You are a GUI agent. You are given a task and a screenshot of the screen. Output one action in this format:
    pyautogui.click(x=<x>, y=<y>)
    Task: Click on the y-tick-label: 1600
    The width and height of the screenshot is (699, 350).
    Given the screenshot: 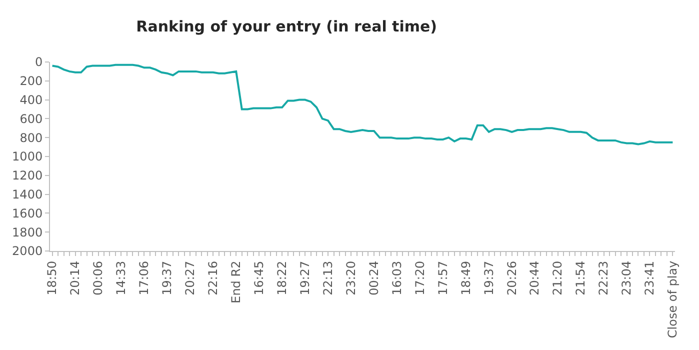 What is the action you would take?
    pyautogui.click(x=27, y=213)
    